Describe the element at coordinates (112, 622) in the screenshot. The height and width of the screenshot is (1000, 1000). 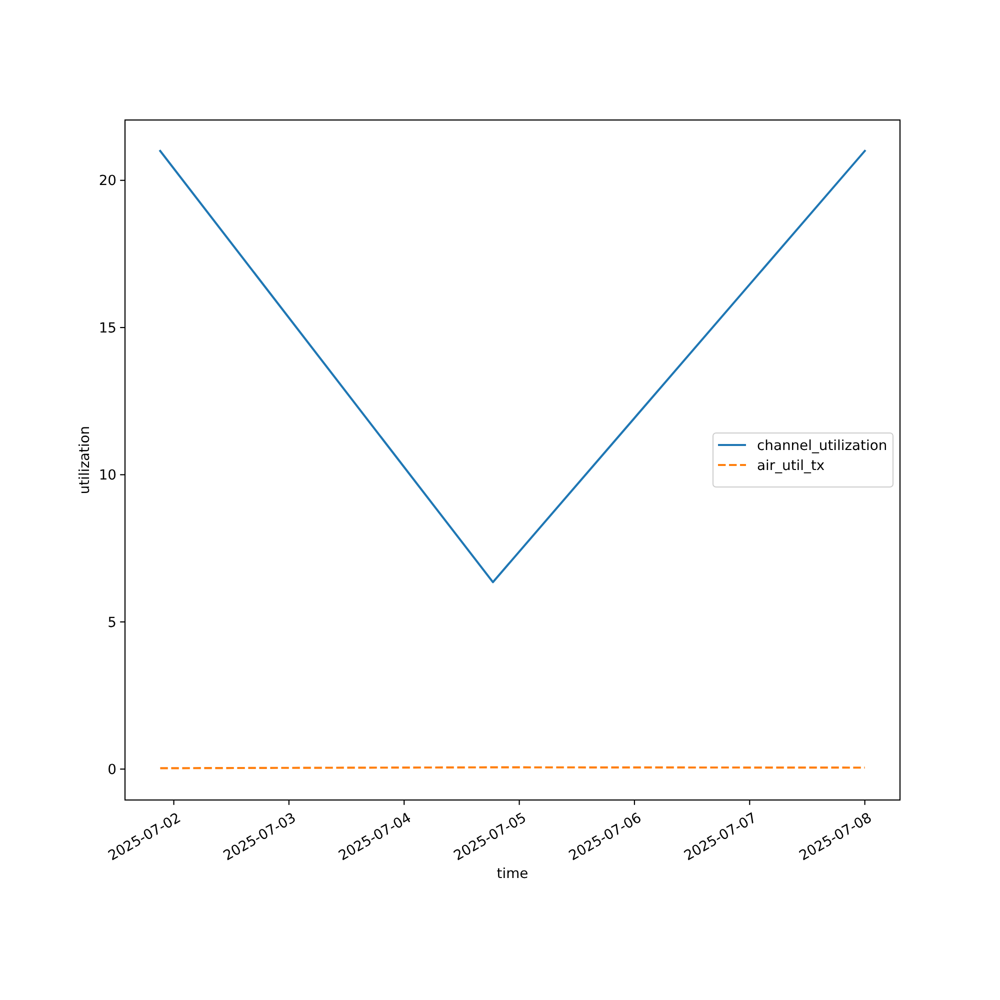
I see `y-tick-label: 5` at that location.